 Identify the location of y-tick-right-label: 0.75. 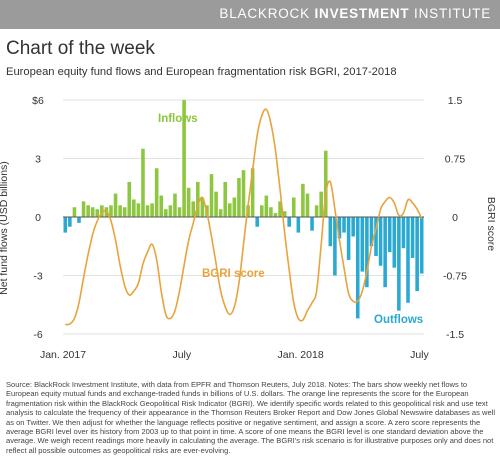
(455, 160).